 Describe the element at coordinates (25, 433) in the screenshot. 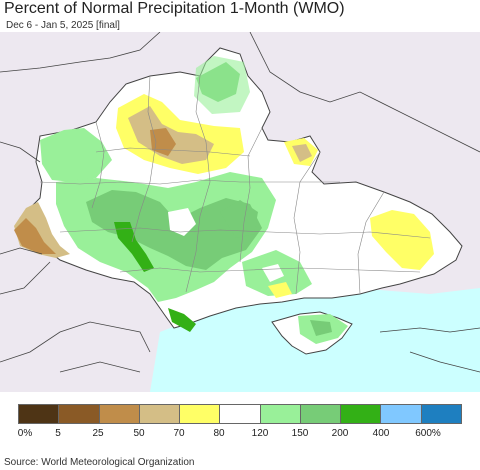

I see `legend-tick: 0%` at that location.